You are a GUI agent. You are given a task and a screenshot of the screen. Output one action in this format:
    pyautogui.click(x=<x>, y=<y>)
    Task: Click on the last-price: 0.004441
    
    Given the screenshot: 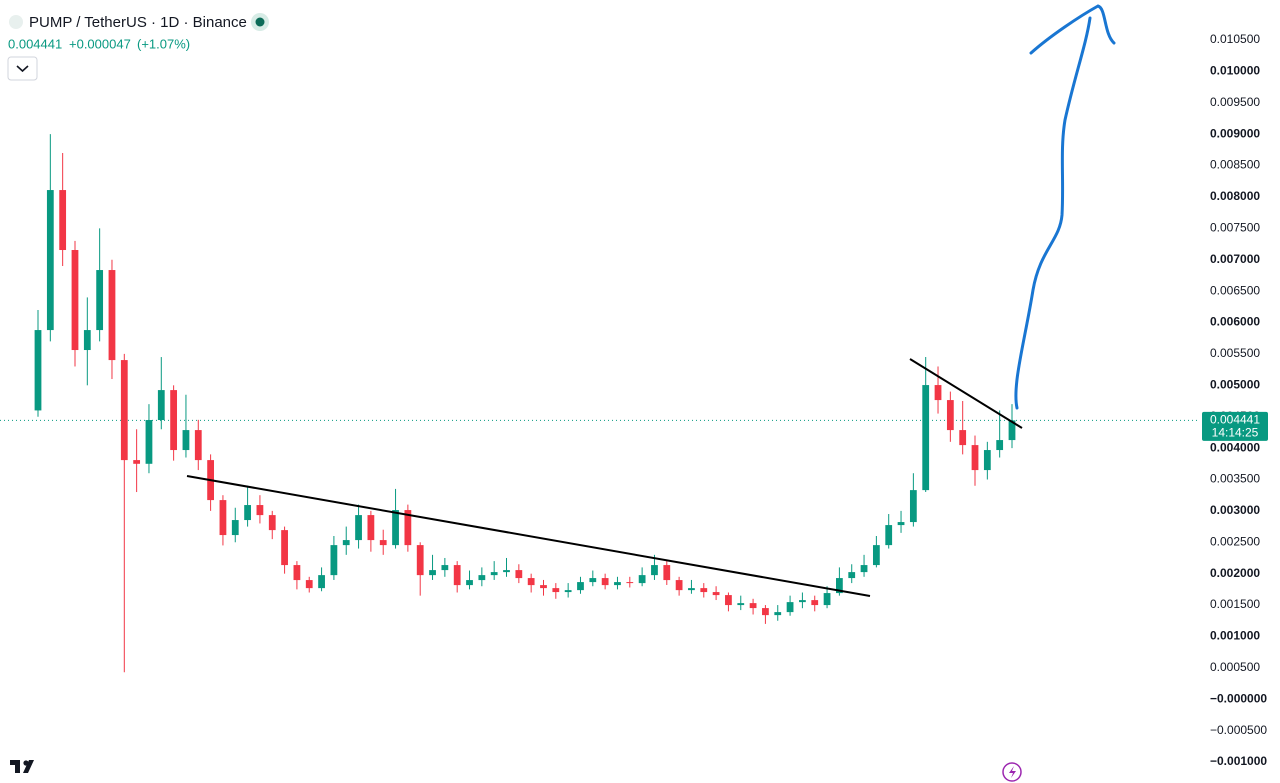 What is the action you would take?
    pyautogui.click(x=35, y=43)
    